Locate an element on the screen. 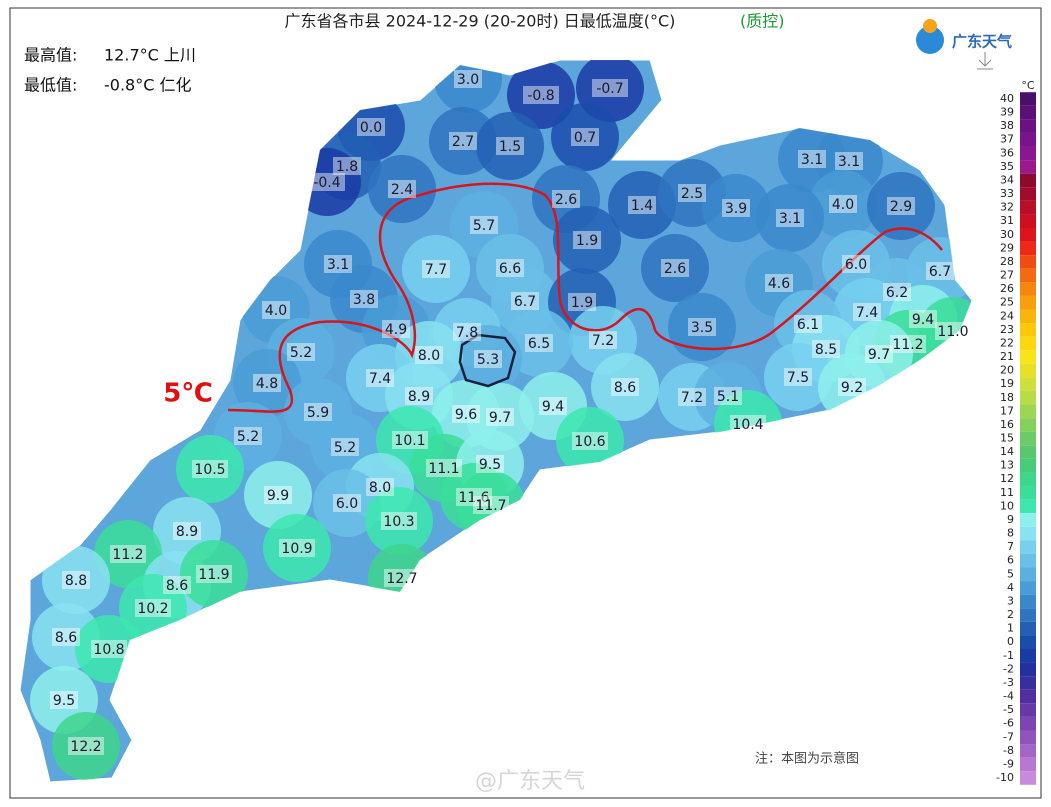 The width and height of the screenshot is (1051, 807). station-value: 10.8 is located at coordinates (108, 650).